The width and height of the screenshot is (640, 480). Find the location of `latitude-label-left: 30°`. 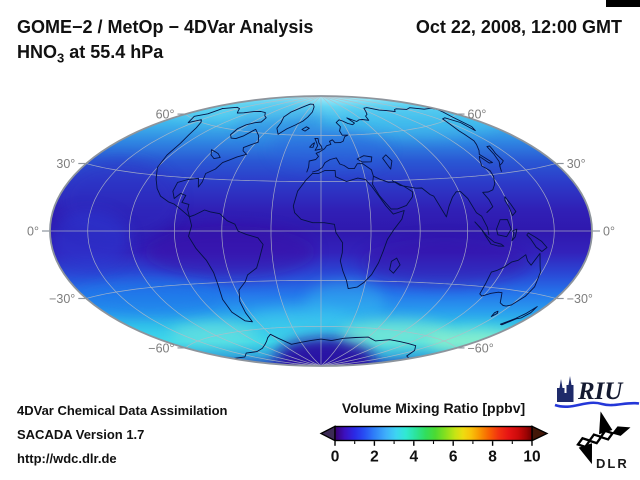

latitude-label-left: 30° is located at coordinates (65, 164).